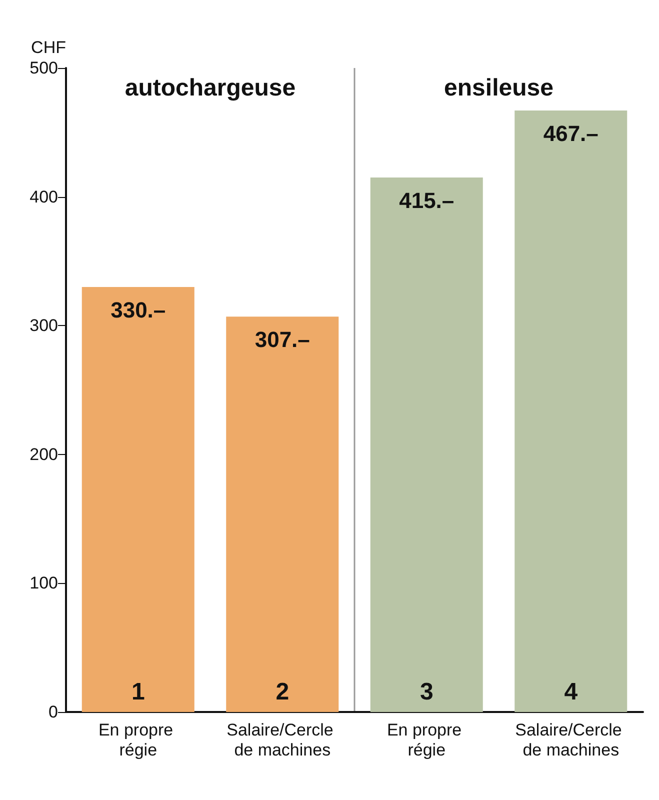  Describe the element at coordinates (426, 200) in the screenshot. I see `data-label: 415.–` at that location.